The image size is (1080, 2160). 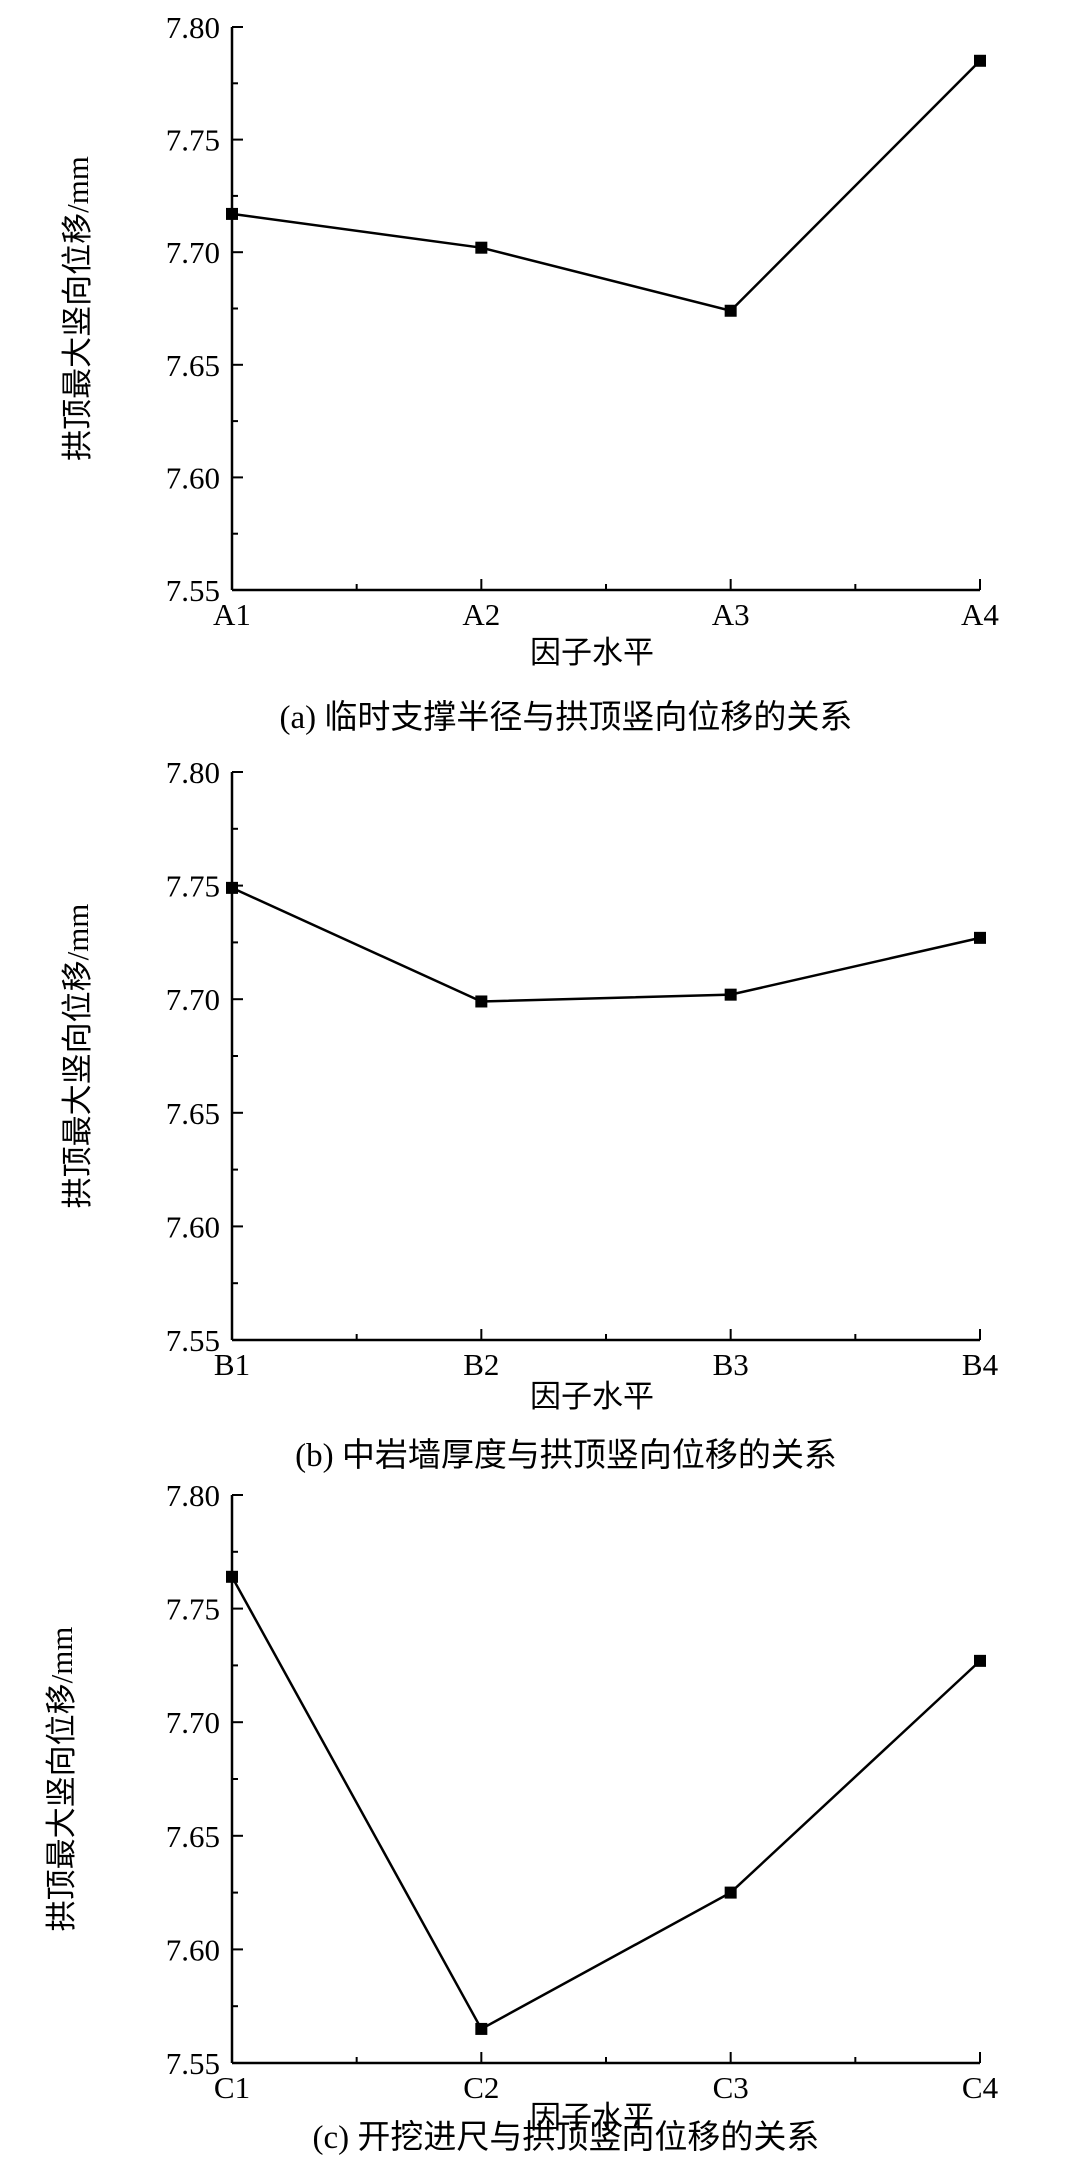 I want to click on x-tick-label: A2, so click(x=481, y=614).